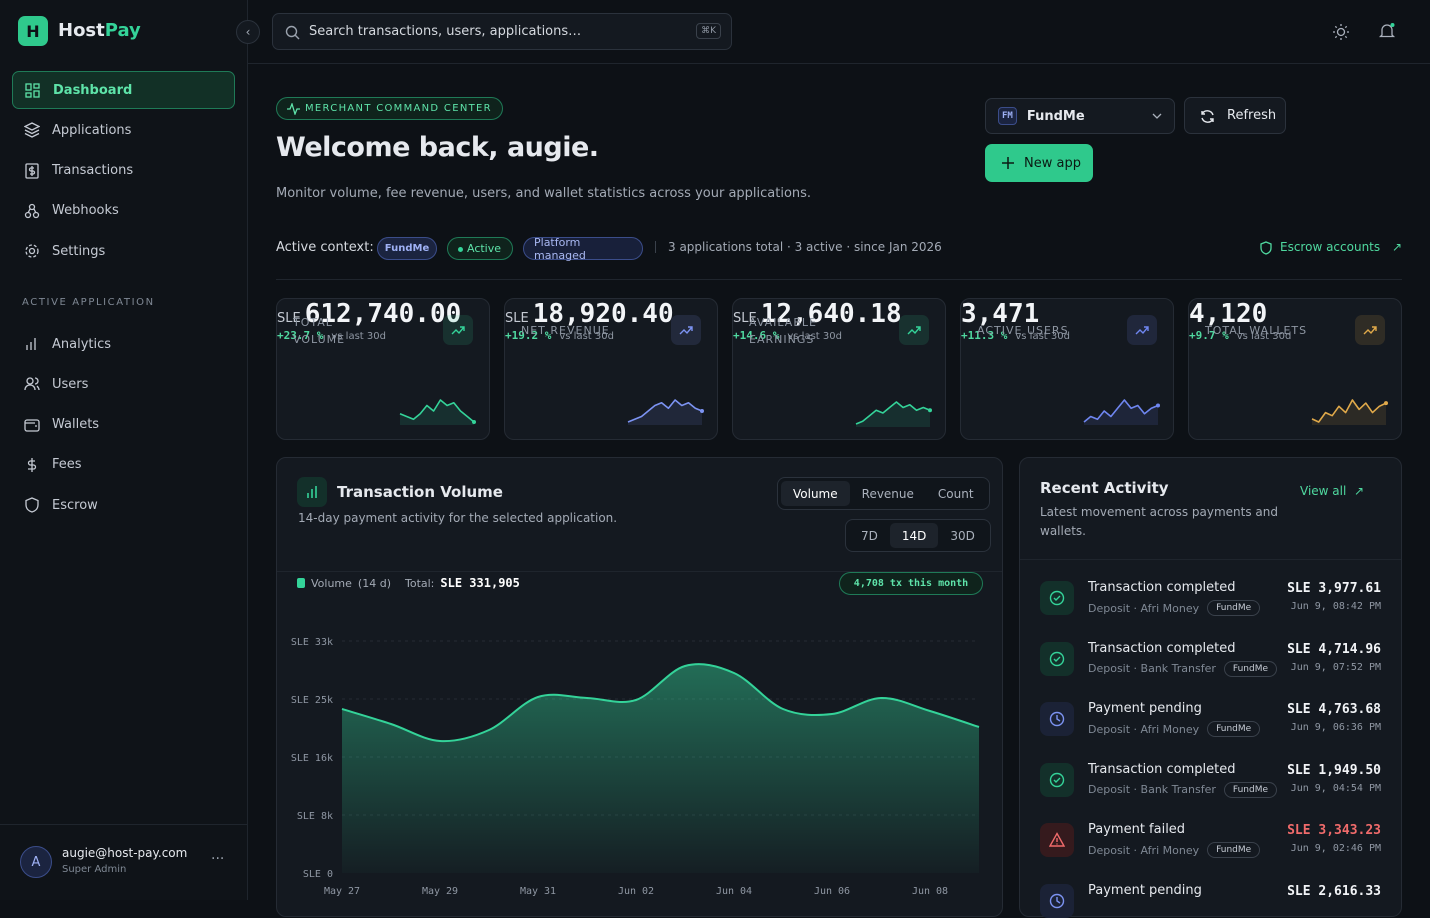 The image size is (1430, 918). What do you see at coordinates (1183, 789) in the screenshot?
I see `activity-meta: Deposit · Bank Transfer FundMe` at bounding box center [1183, 789].